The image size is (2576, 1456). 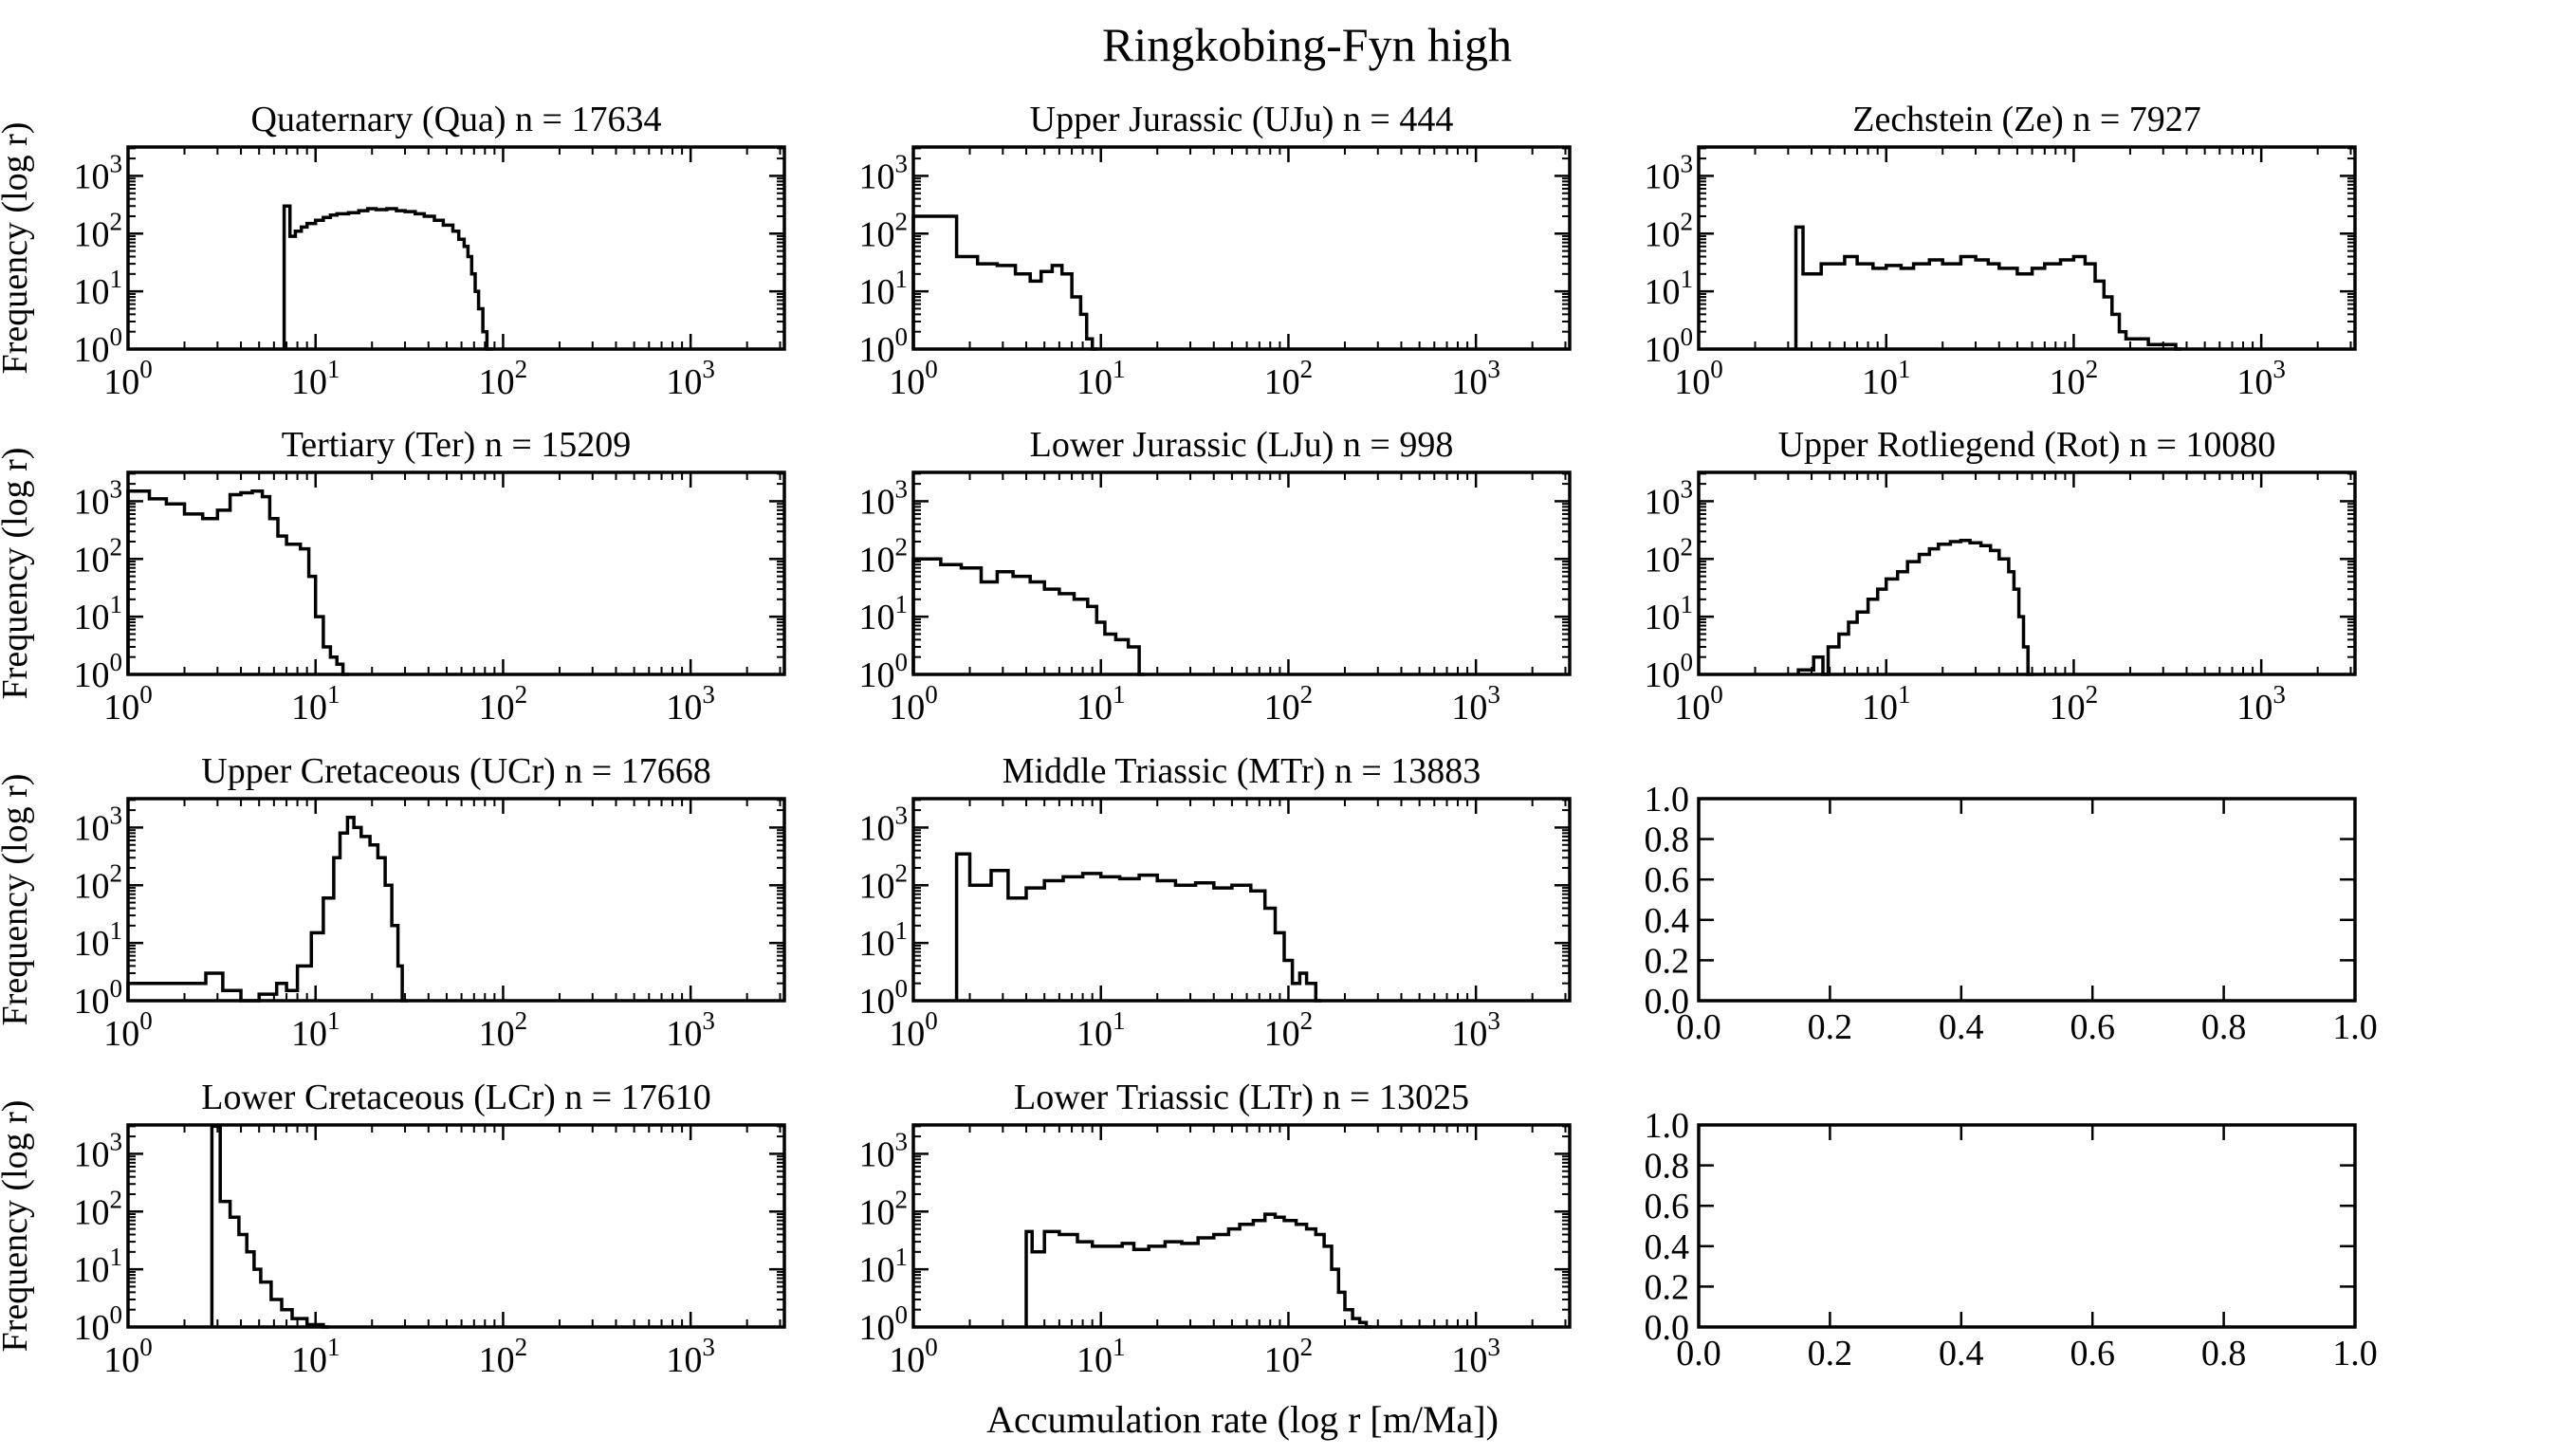 What do you see at coordinates (2355, 1027) in the screenshot?
I see `x-tick-label: 1.0` at bounding box center [2355, 1027].